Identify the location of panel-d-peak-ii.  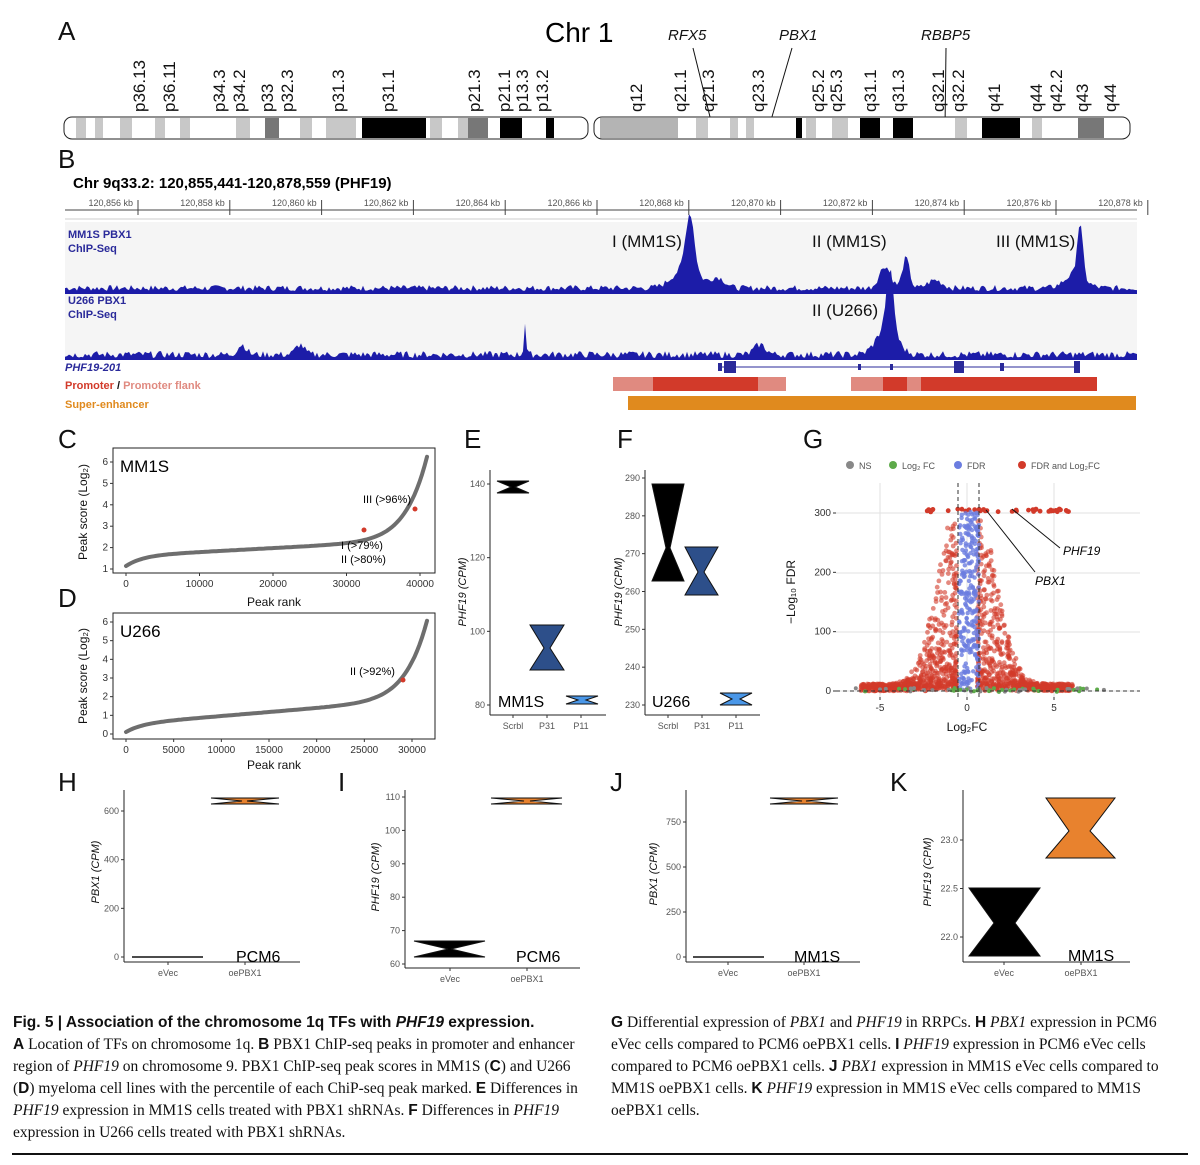
(403, 680).